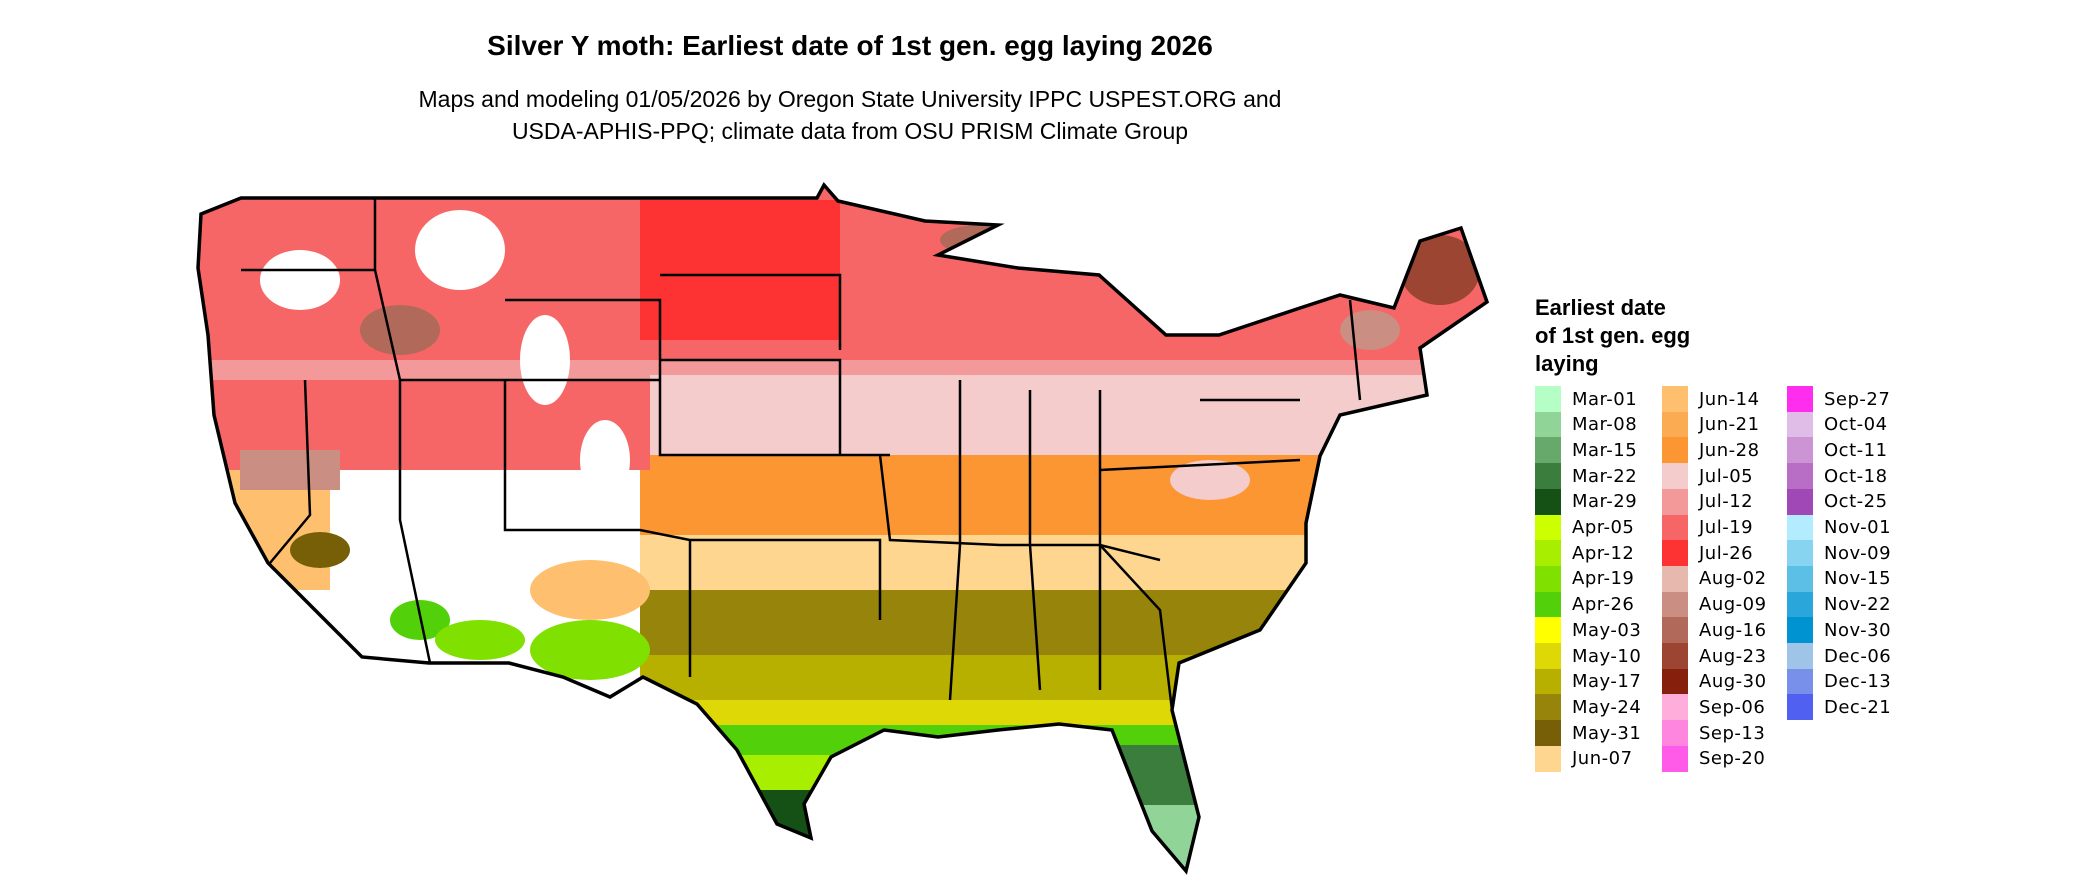 Image resolution: width=2100 pixels, height=892 pixels. What do you see at coordinates (1856, 425) in the screenshot?
I see `legend-label: Oct-04` at bounding box center [1856, 425].